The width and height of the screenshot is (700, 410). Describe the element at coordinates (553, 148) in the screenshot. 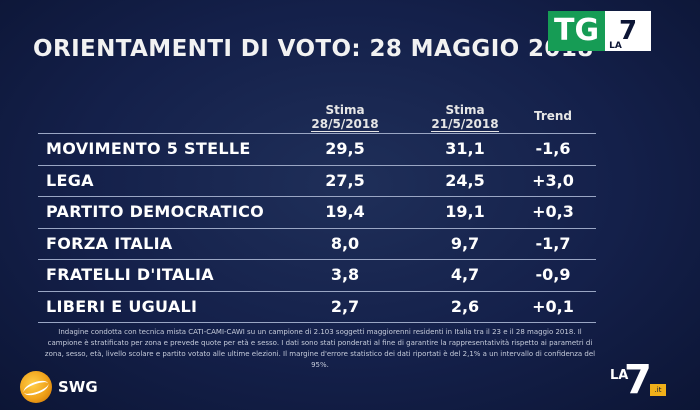

I see `trend-value: -1,6` at that location.